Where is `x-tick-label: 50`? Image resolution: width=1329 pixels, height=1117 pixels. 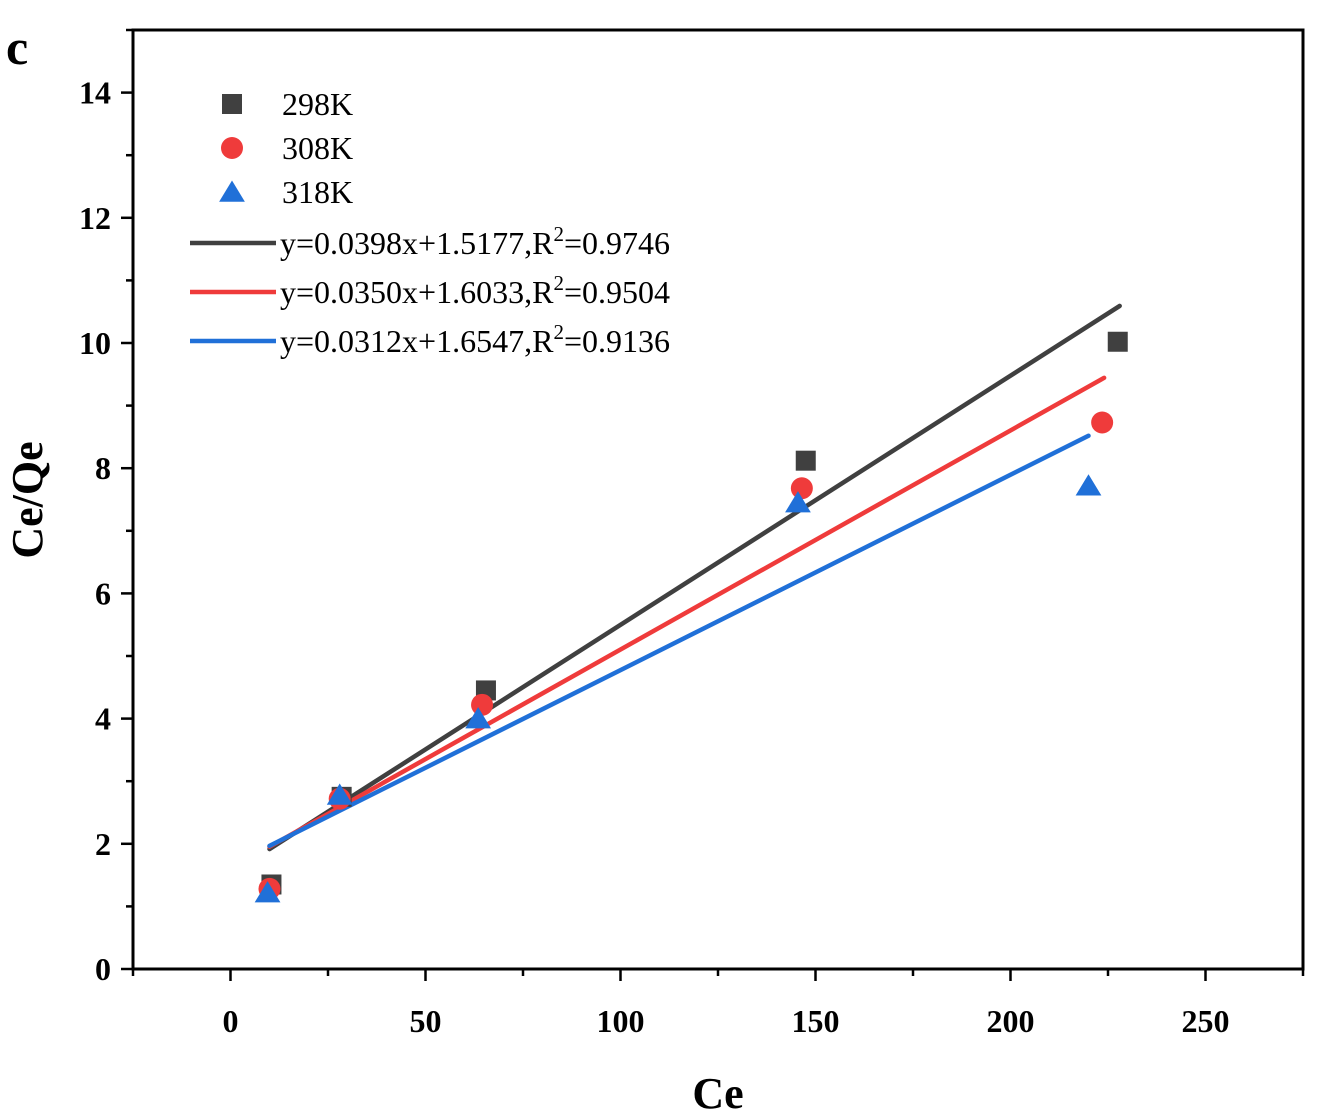
x-tick-label: 50 is located at coordinates (426, 1021).